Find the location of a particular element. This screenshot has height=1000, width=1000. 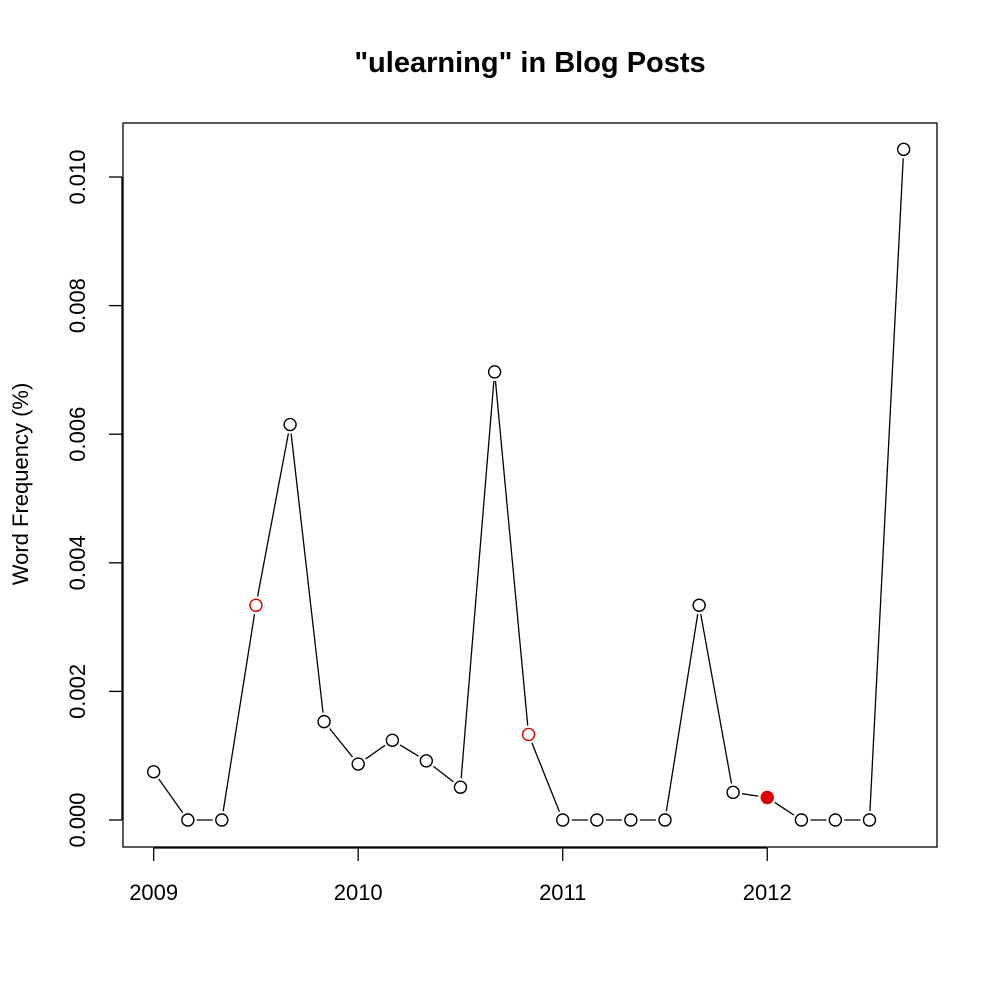

y-tick-label: 0.000 is located at coordinates (77, 819).